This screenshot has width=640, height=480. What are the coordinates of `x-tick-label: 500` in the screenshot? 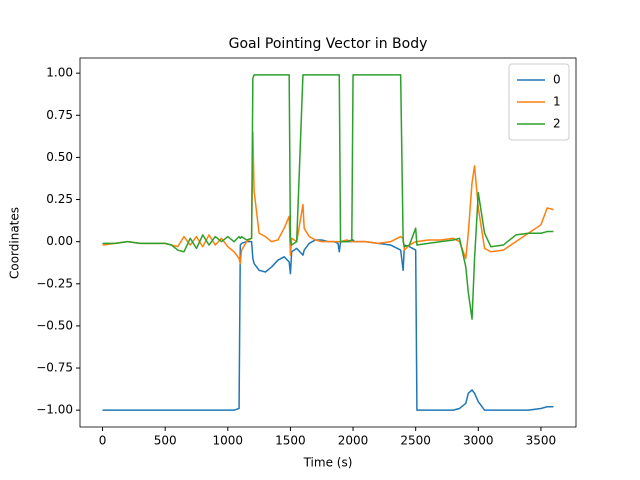 It's located at (165, 441).